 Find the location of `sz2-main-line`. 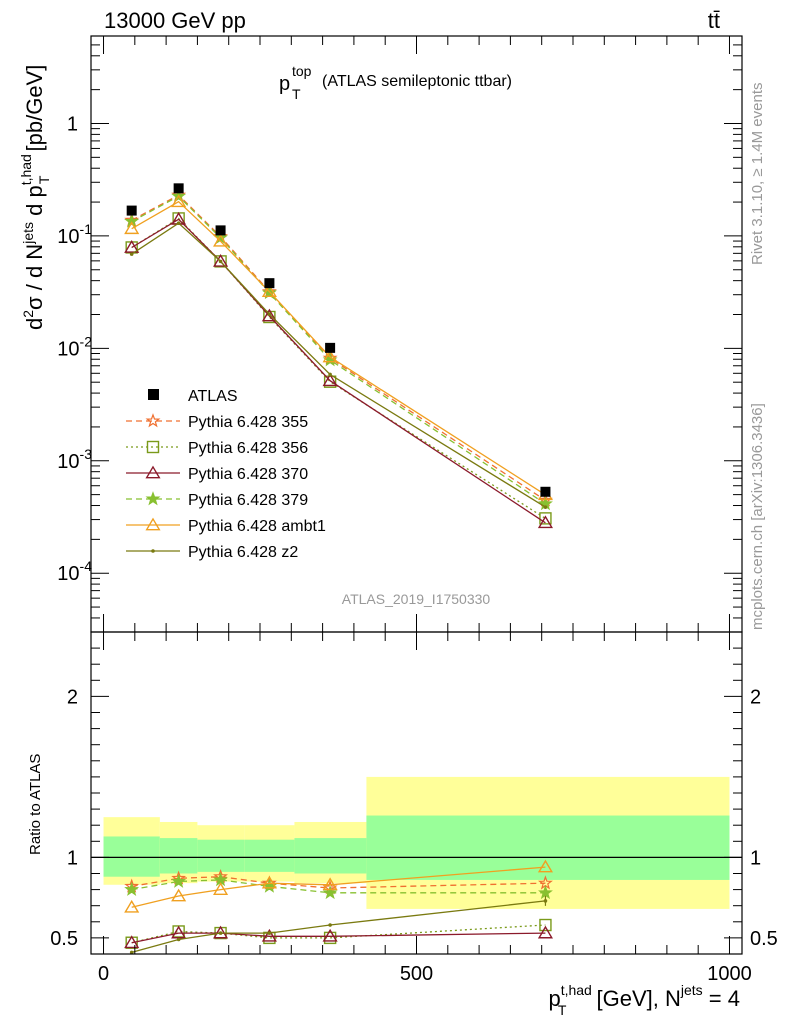

sz2-main-line is located at coordinates (338, 365).